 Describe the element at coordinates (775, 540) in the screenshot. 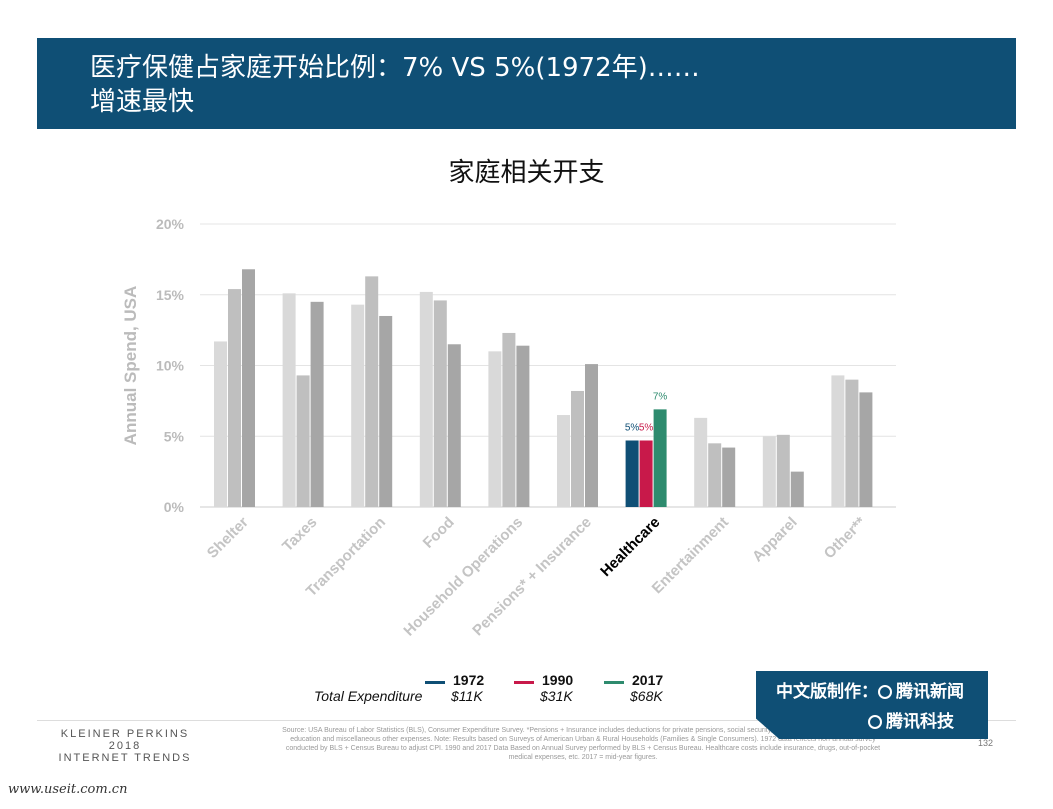

I see `x-tick-label-apparel: Apparel` at that location.